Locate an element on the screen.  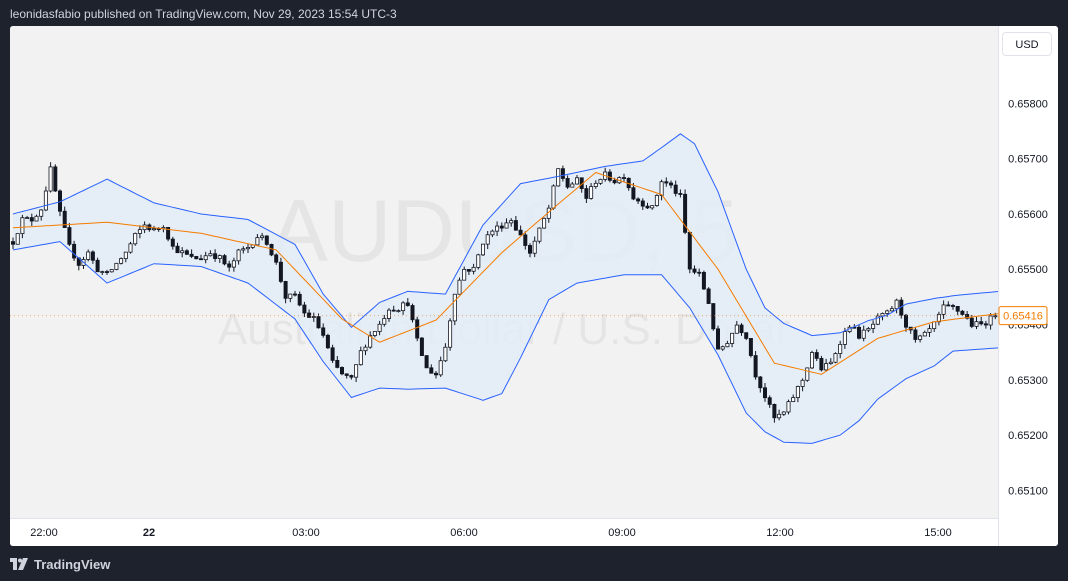
x-tick-label: 22 is located at coordinates (149, 533).